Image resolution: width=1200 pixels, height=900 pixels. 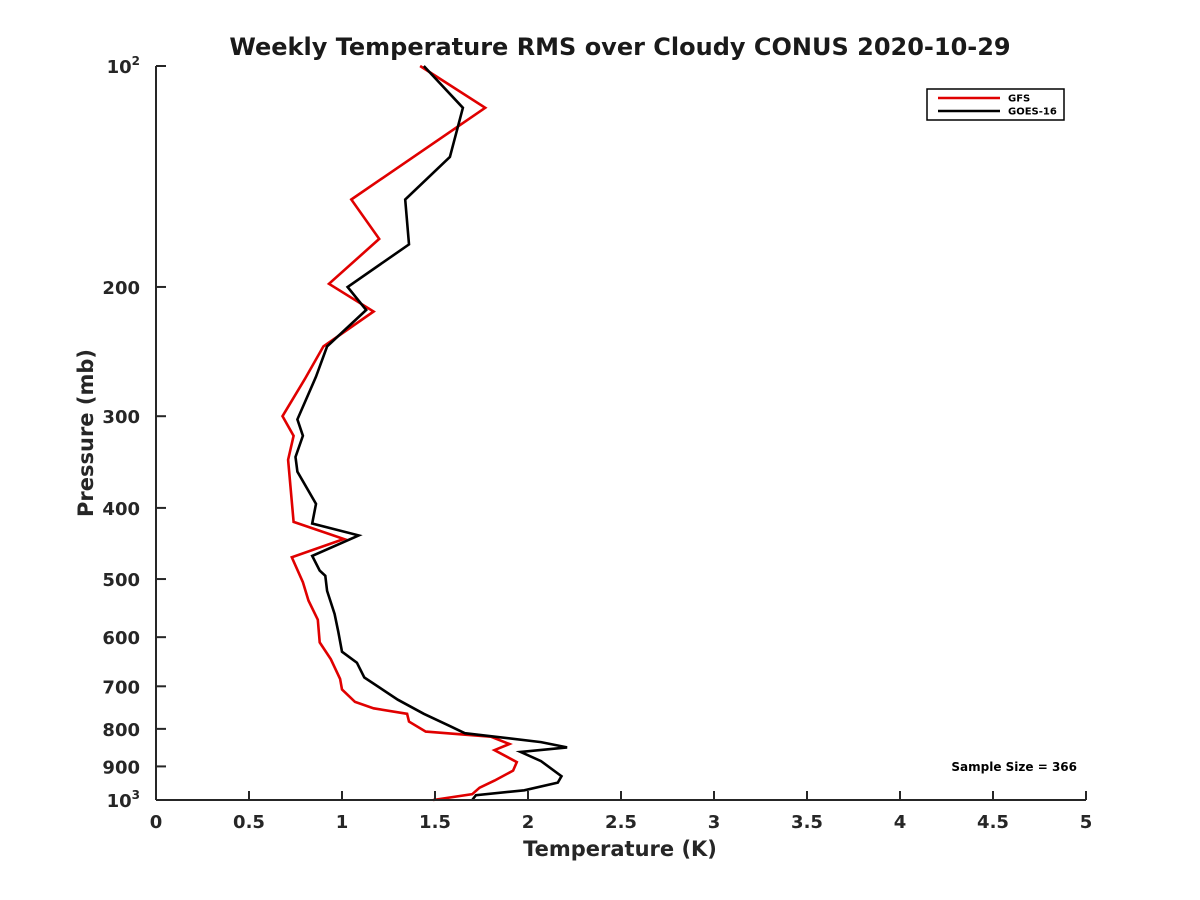 What do you see at coordinates (900, 822) in the screenshot?
I see `x-tick-label: 4` at bounding box center [900, 822].